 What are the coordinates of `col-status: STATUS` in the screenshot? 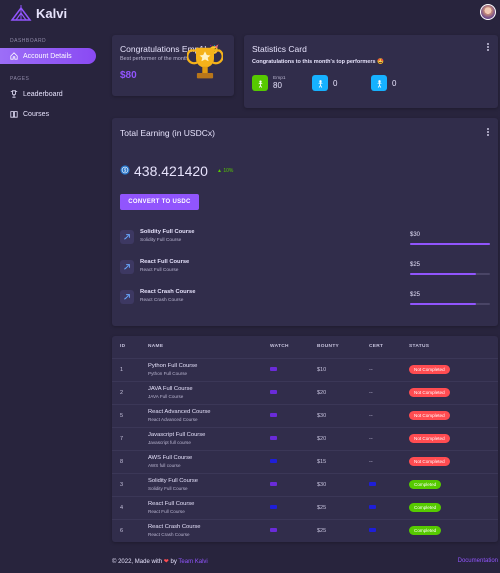 It's located at (419, 347).